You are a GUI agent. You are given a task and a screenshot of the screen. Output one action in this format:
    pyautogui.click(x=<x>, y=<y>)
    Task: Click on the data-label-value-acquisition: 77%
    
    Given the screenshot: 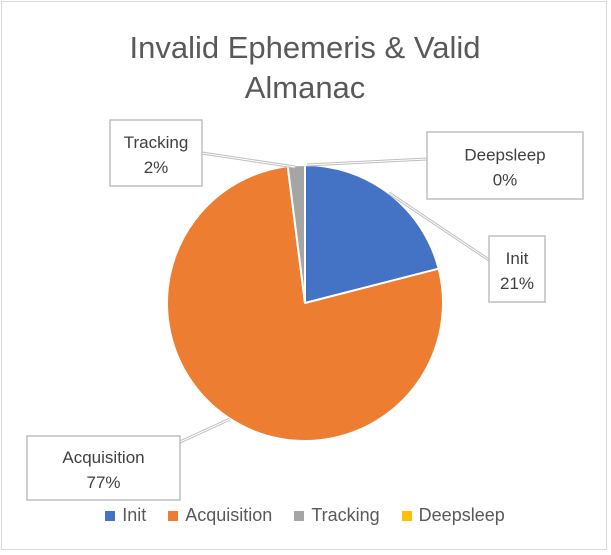 What is the action you would take?
    pyautogui.click(x=103, y=482)
    